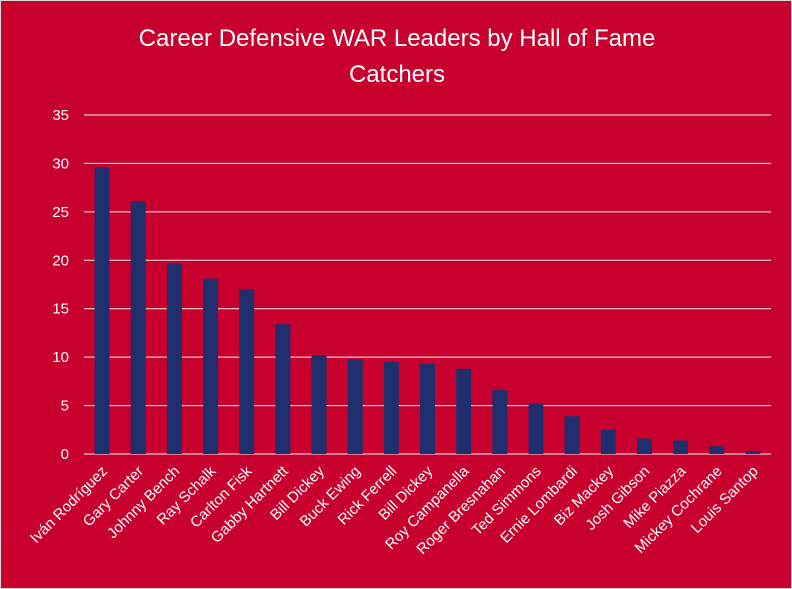  What do you see at coordinates (397, 74) in the screenshot?
I see `chart-title-line-2: Catchers` at bounding box center [397, 74].